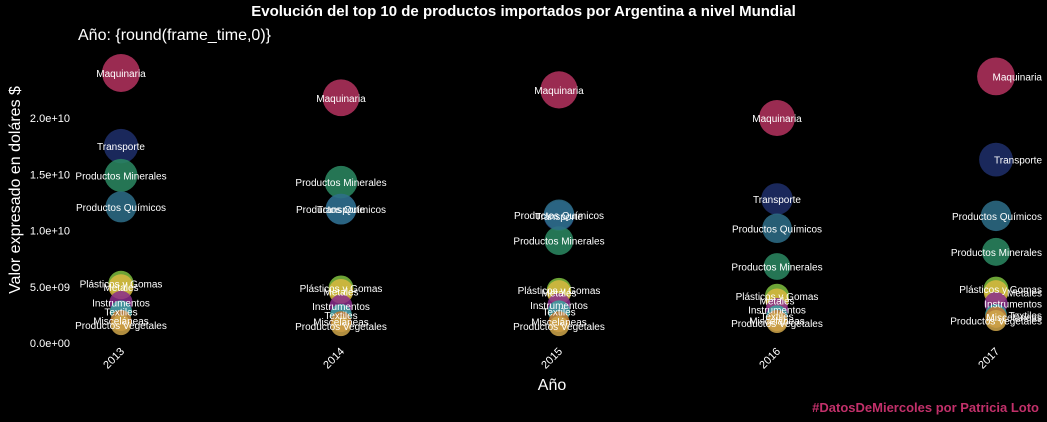 The width and height of the screenshot is (1047, 422). I want to click on y-tick-label: 1.0e+10, so click(50, 232).